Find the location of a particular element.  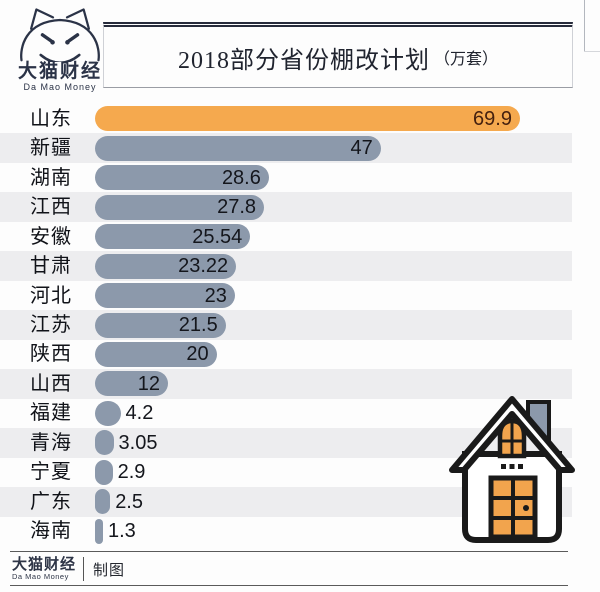

edge-artifact-vertical is located at coordinates (584, 25).